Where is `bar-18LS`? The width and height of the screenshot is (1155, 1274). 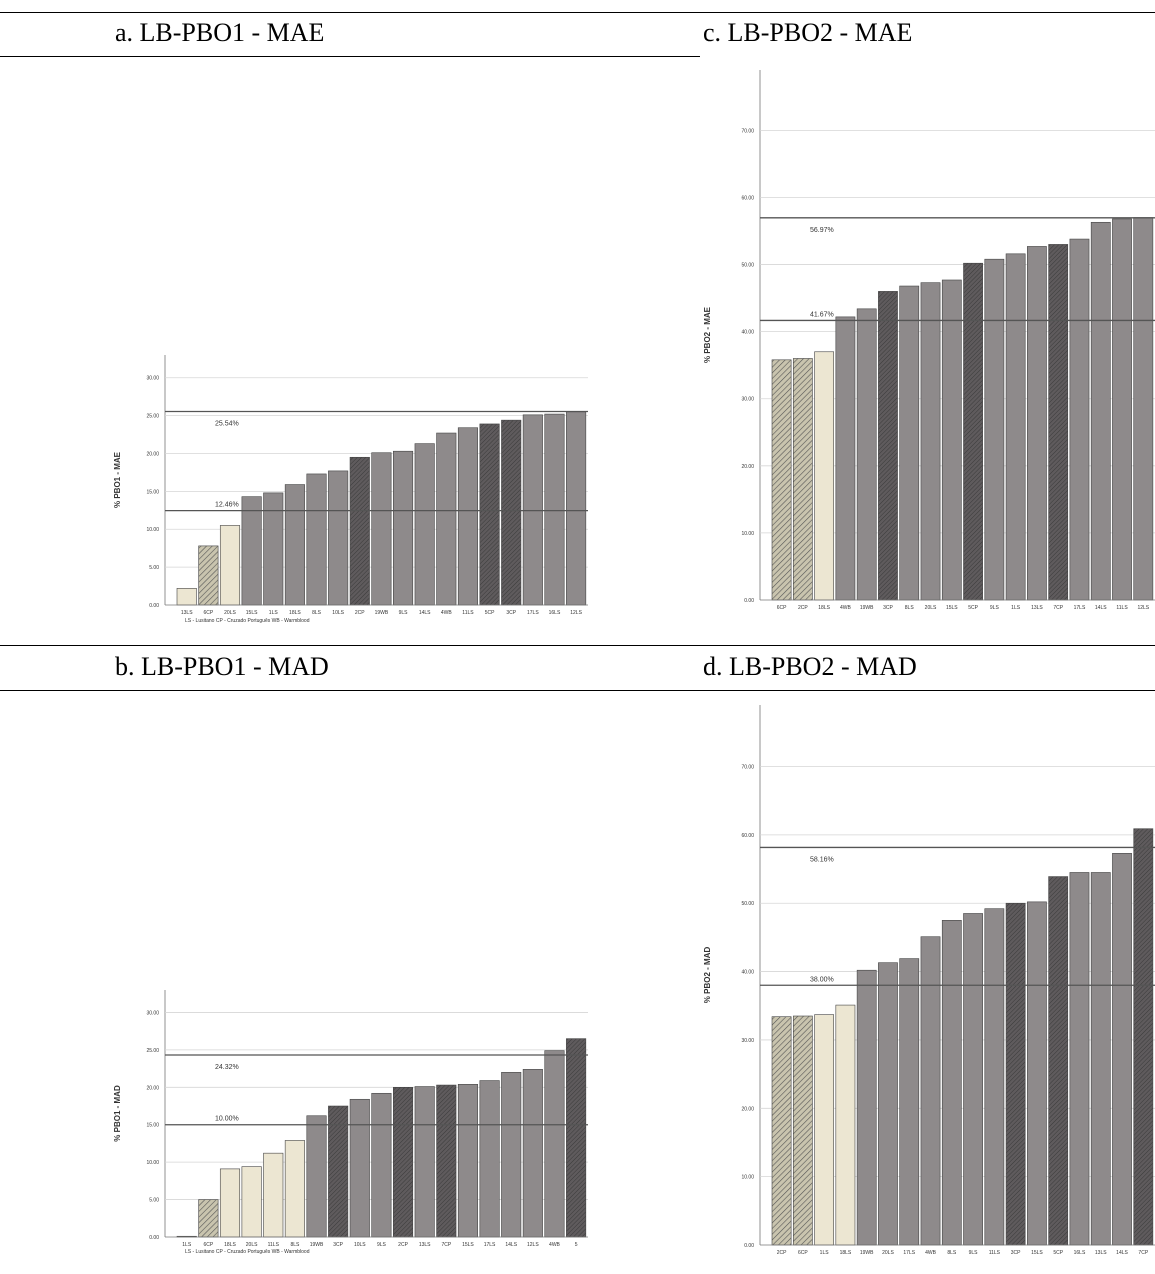
bar-18LS is located at coordinates (824, 476).